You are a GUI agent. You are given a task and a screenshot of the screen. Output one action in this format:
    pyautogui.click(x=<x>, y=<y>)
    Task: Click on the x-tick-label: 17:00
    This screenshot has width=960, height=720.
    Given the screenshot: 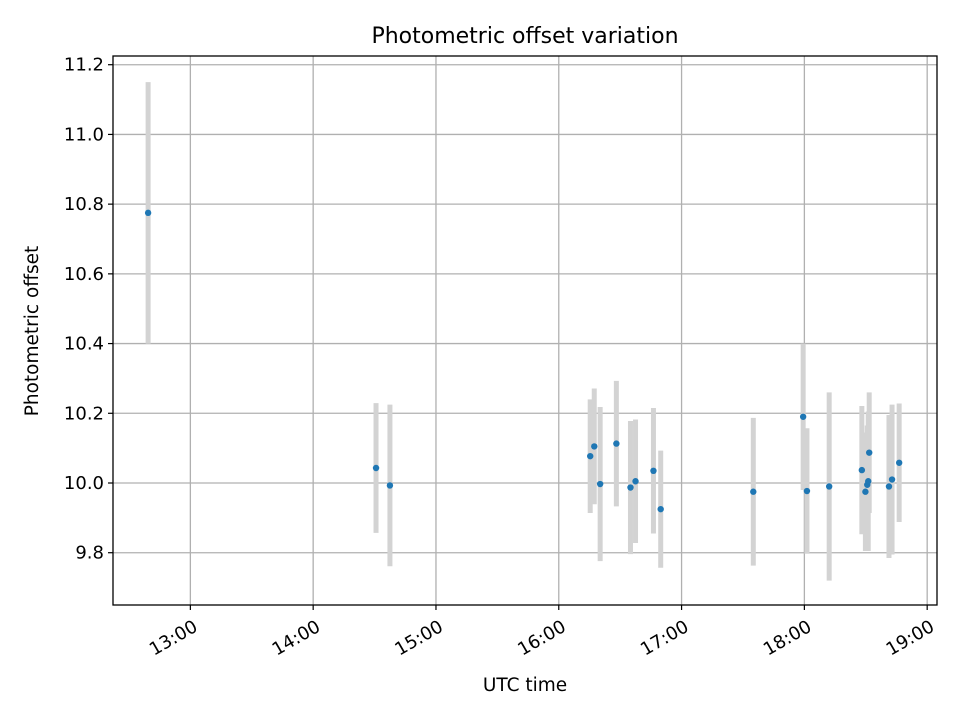 What is the action you would take?
    pyautogui.click(x=664, y=638)
    